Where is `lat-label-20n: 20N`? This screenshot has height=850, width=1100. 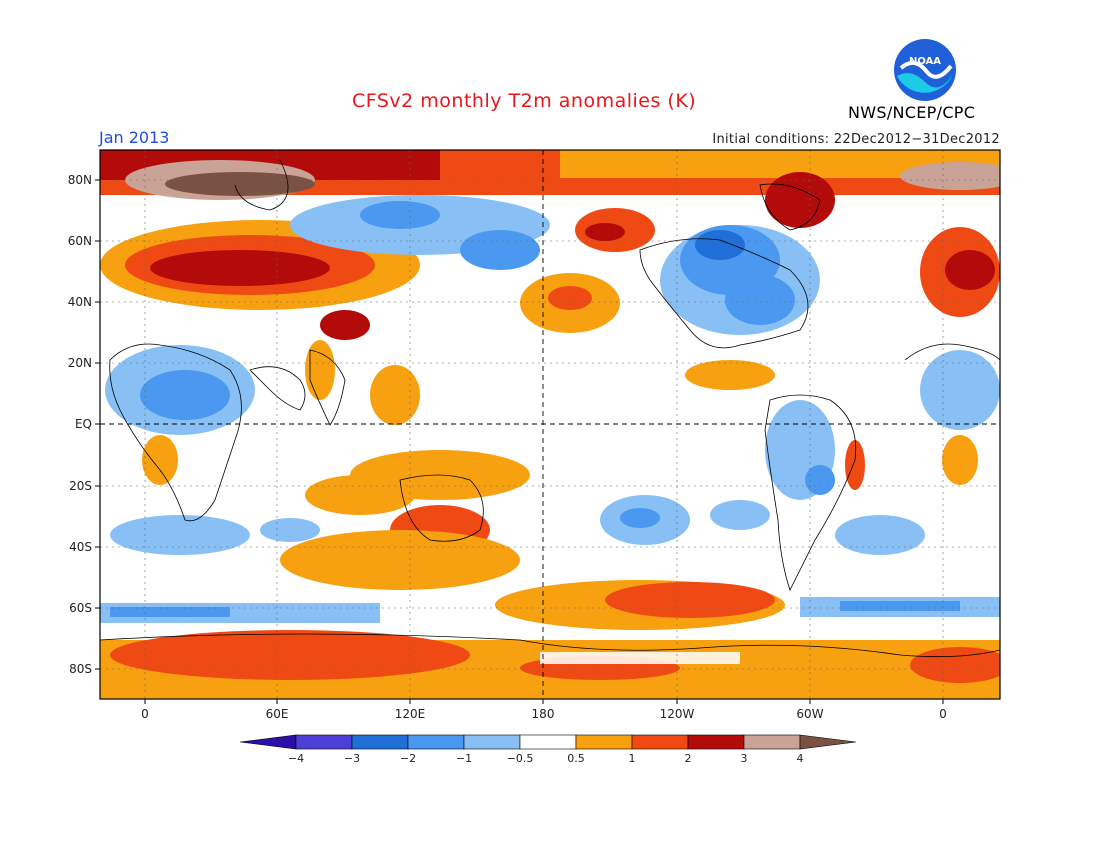
lat-label-20n: 20N is located at coordinates (79, 363).